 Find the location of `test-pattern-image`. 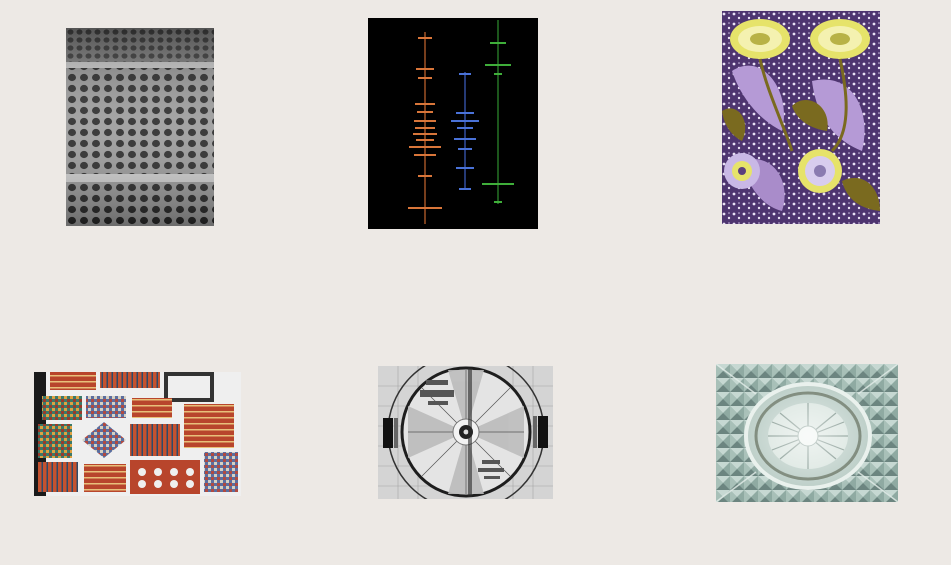

test-pattern-image is located at coordinates (465, 432).